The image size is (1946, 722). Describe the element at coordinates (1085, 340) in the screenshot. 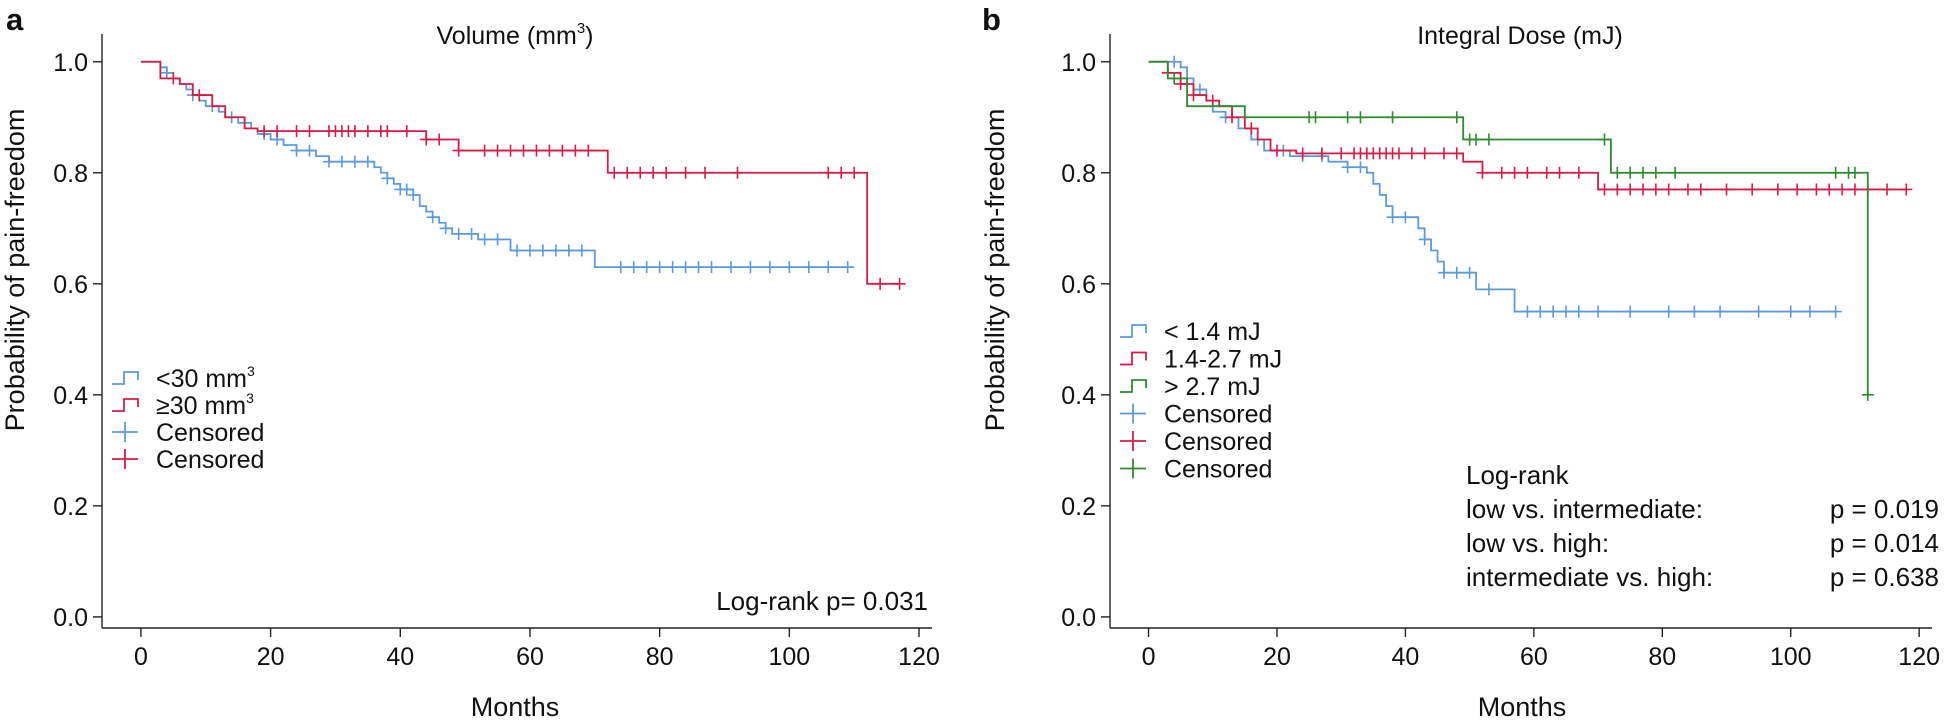

I see `panel-b-y-ticks: 0.0 0.2 0.4 0.6 0.8 1.0` at that location.